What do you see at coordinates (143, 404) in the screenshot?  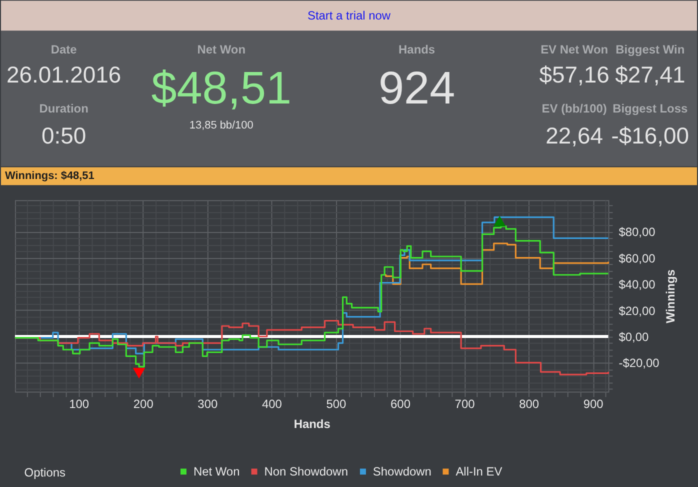 I see `x-tick-label: 200` at bounding box center [143, 404].